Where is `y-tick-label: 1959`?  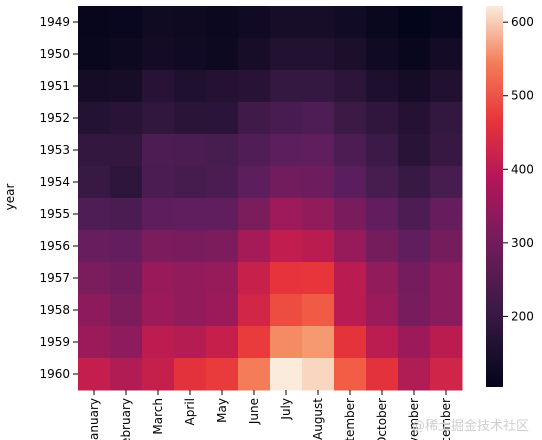
y-tick-label: 1959 is located at coordinates (54, 342).